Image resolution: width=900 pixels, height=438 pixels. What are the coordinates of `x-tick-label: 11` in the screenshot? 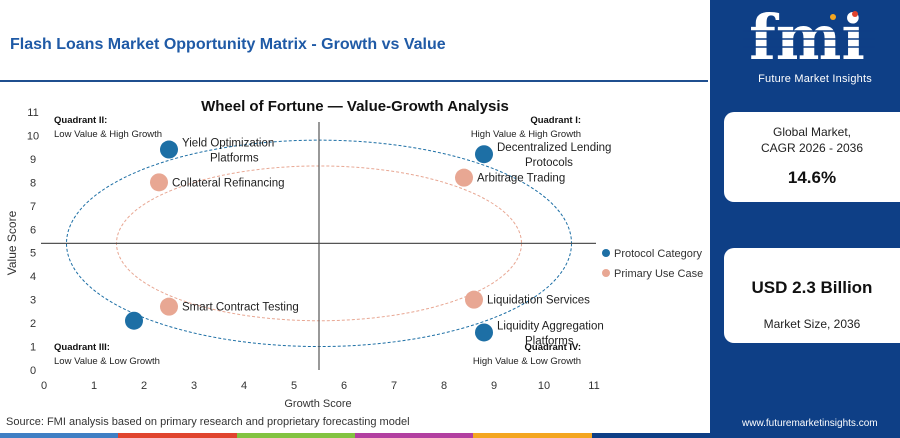 It's located at (593, 386).